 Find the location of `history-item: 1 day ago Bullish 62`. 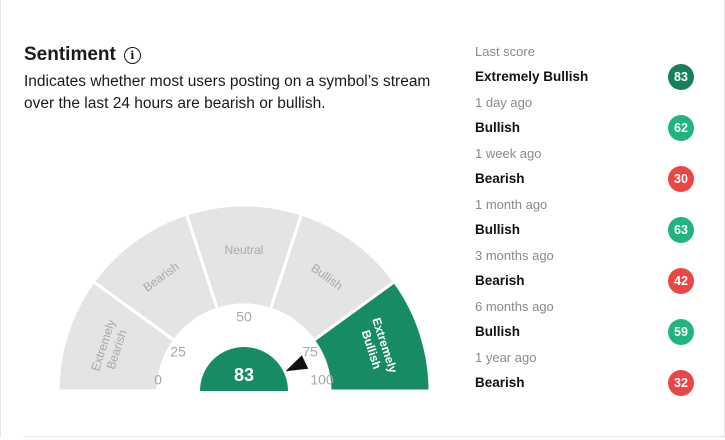

history-item: 1 day ago Bullish 62 is located at coordinates (586, 118).